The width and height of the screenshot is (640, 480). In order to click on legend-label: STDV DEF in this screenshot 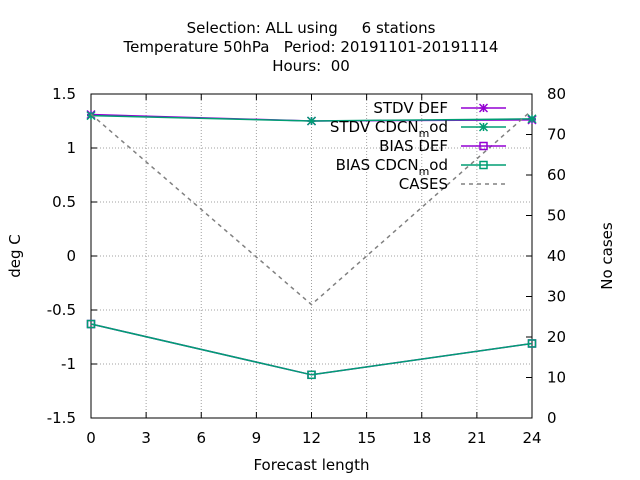, I will do `click(410, 108)`.